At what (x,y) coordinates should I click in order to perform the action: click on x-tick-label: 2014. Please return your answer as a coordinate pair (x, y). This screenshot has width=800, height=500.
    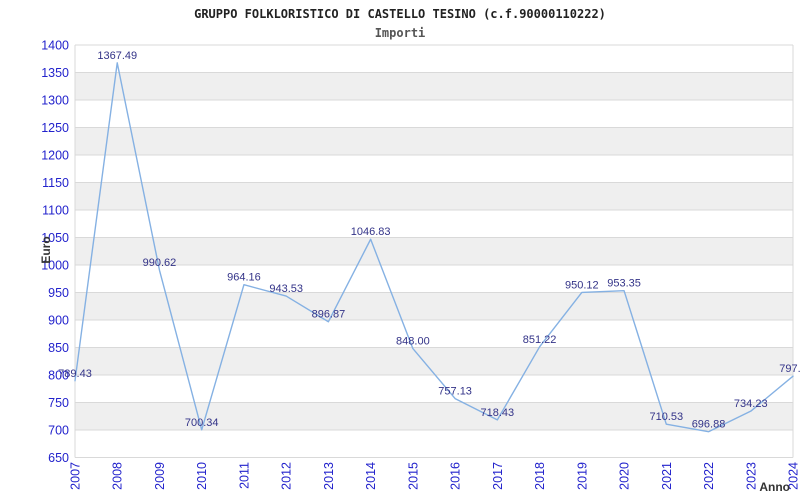
    Looking at the image, I should click on (371, 476).